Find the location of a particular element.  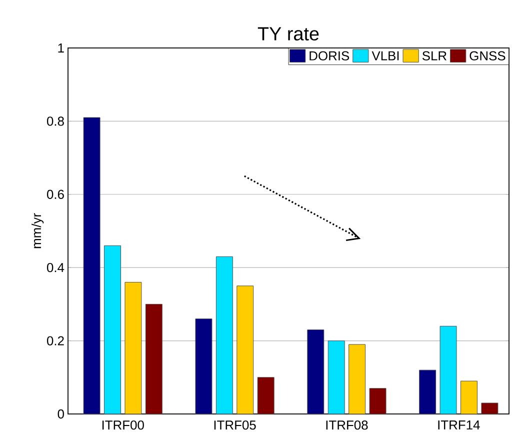

y-tick-label: 0.2 is located at coordinates (55, 341).